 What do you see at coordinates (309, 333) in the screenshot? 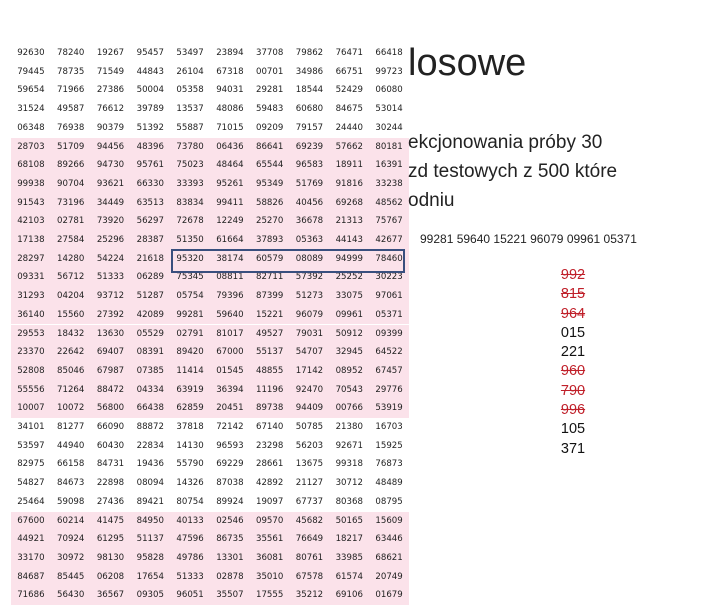
I see `table-cell: 79031` at bounding box center [309, 333].